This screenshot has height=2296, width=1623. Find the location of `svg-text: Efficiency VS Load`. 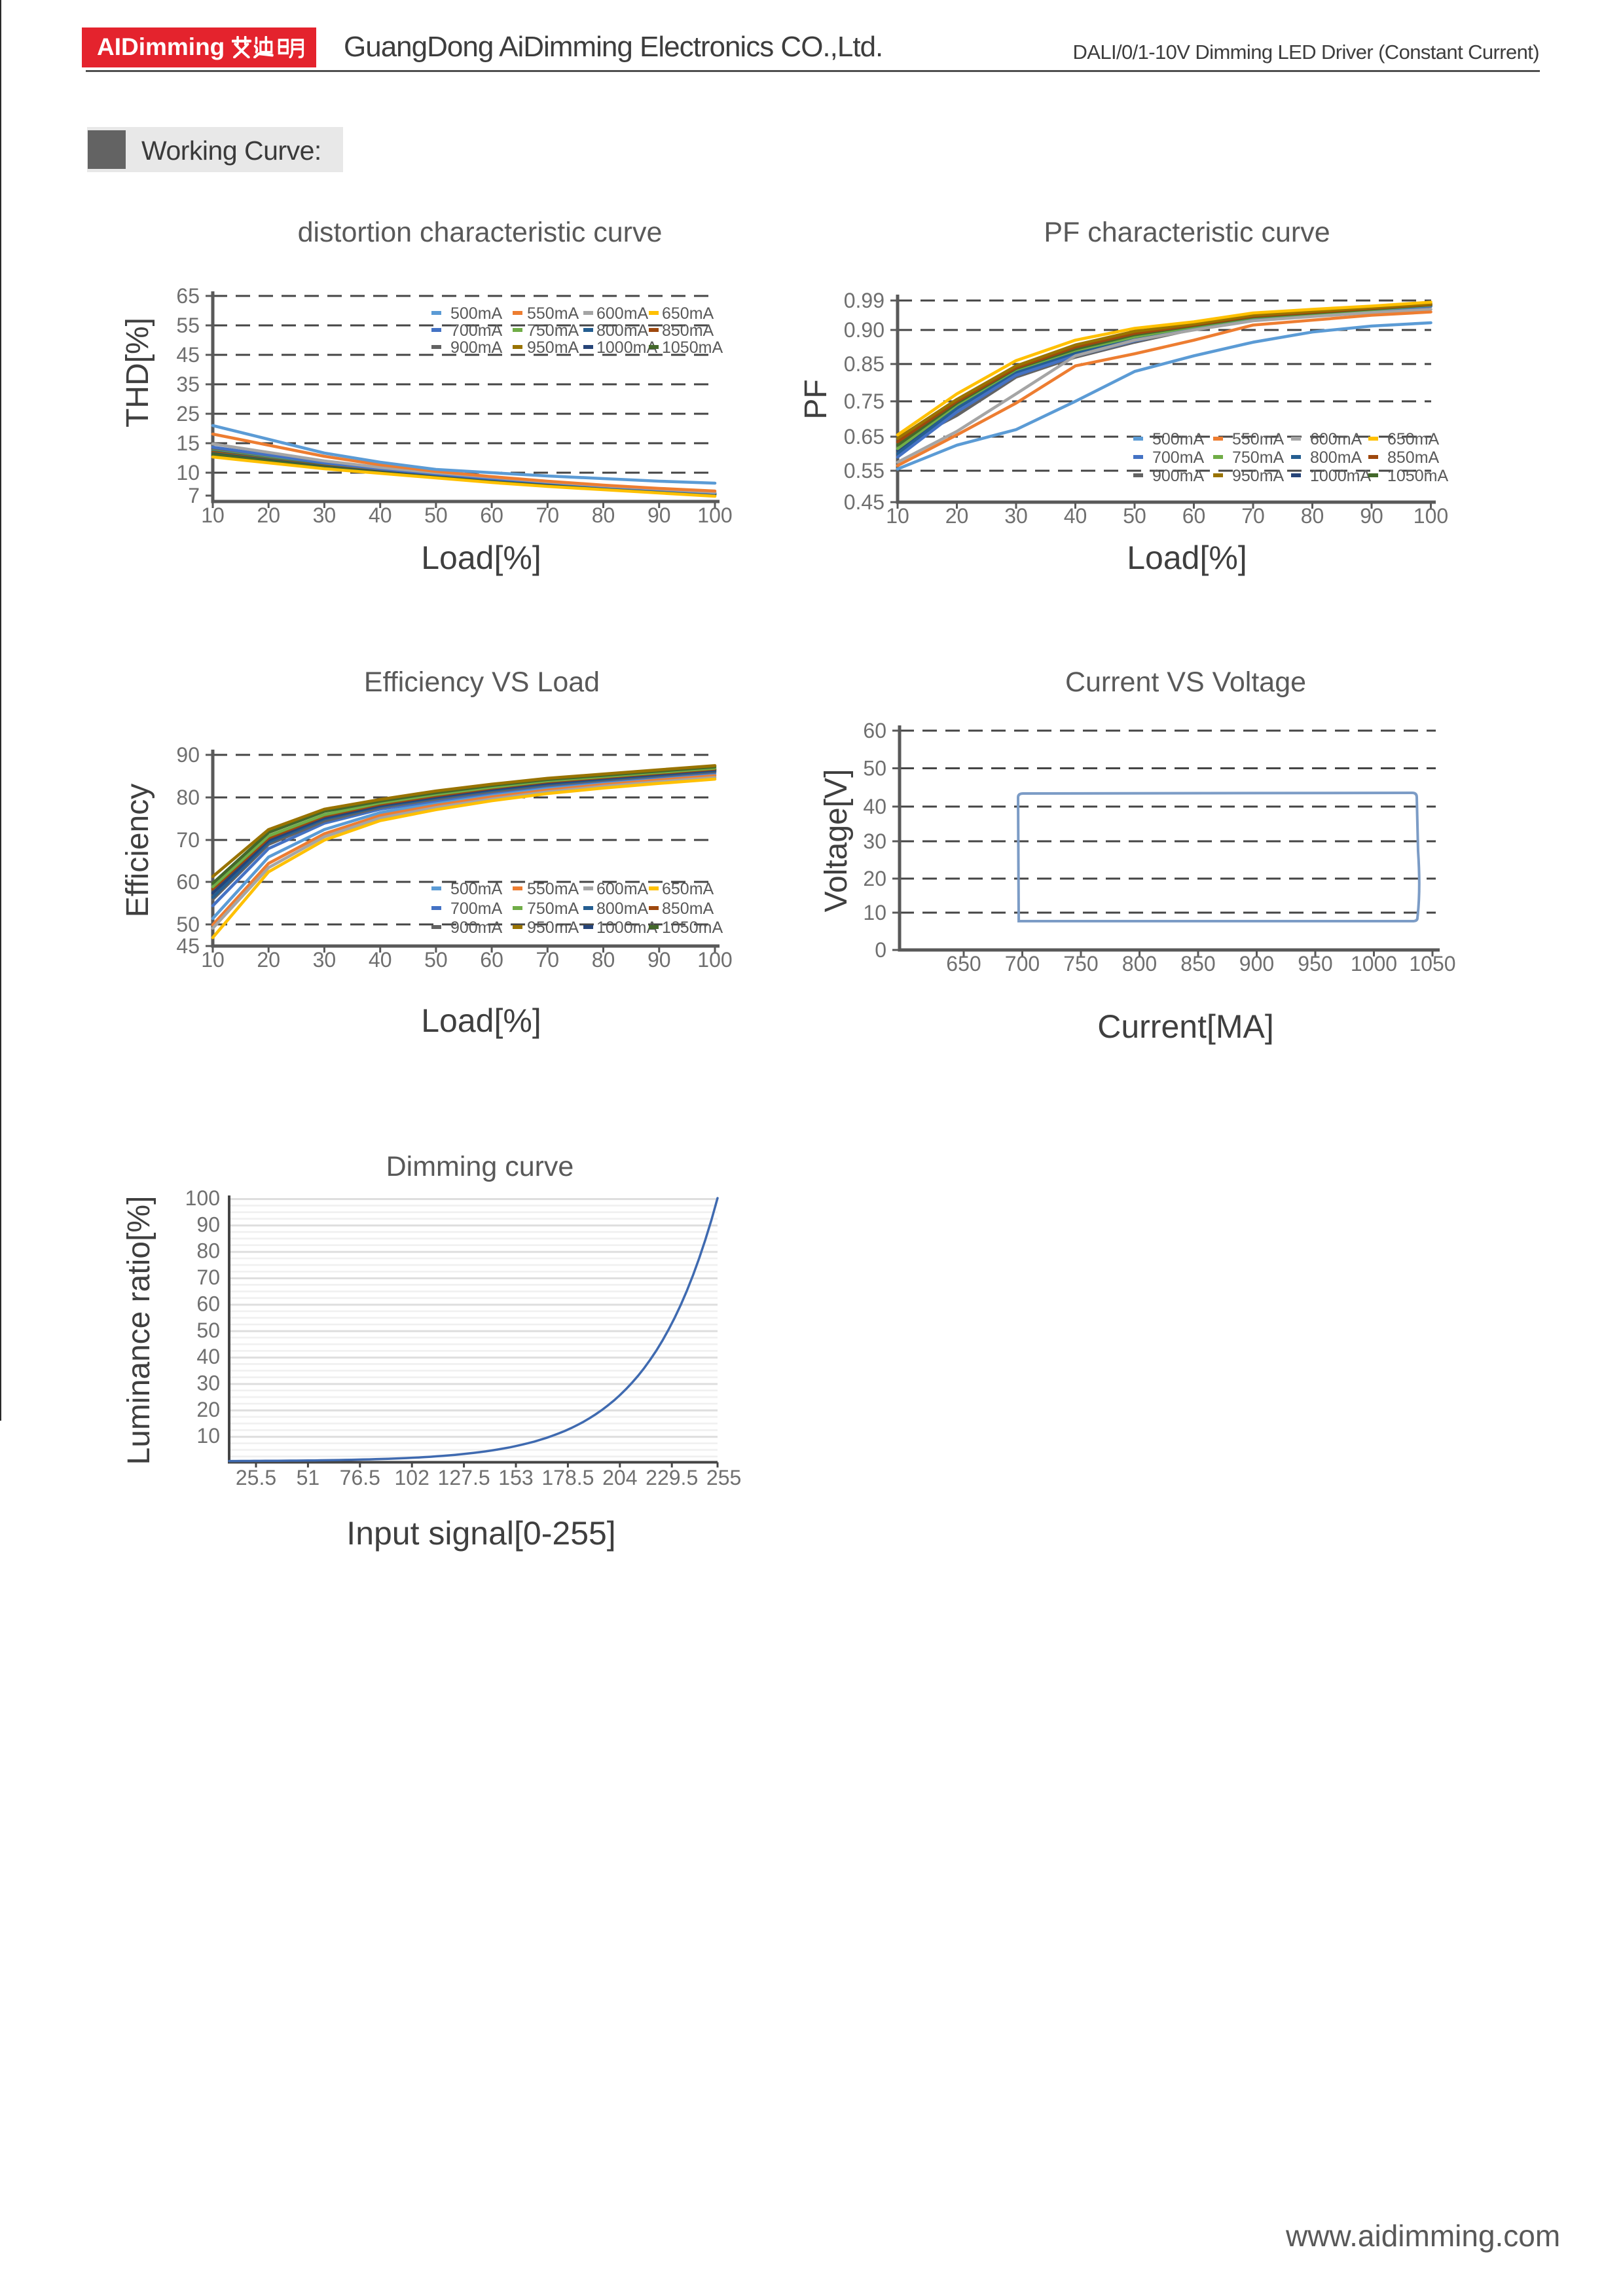

svg-text: Efficiency VS Load is located at coordinates (482, 682).